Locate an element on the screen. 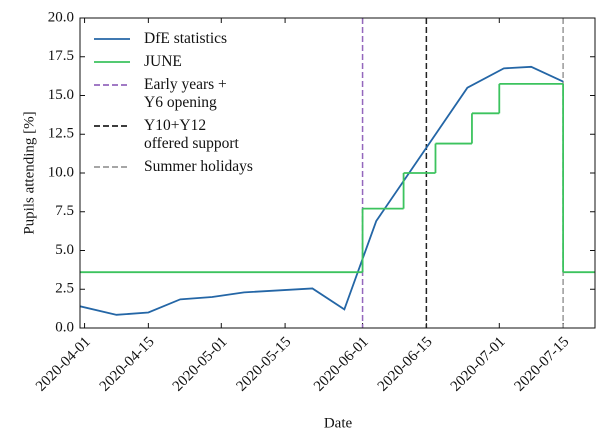 This screenshot has height=433, width=596. x-tick-label: 2020-04-15 is located at coordinates (127, 364).